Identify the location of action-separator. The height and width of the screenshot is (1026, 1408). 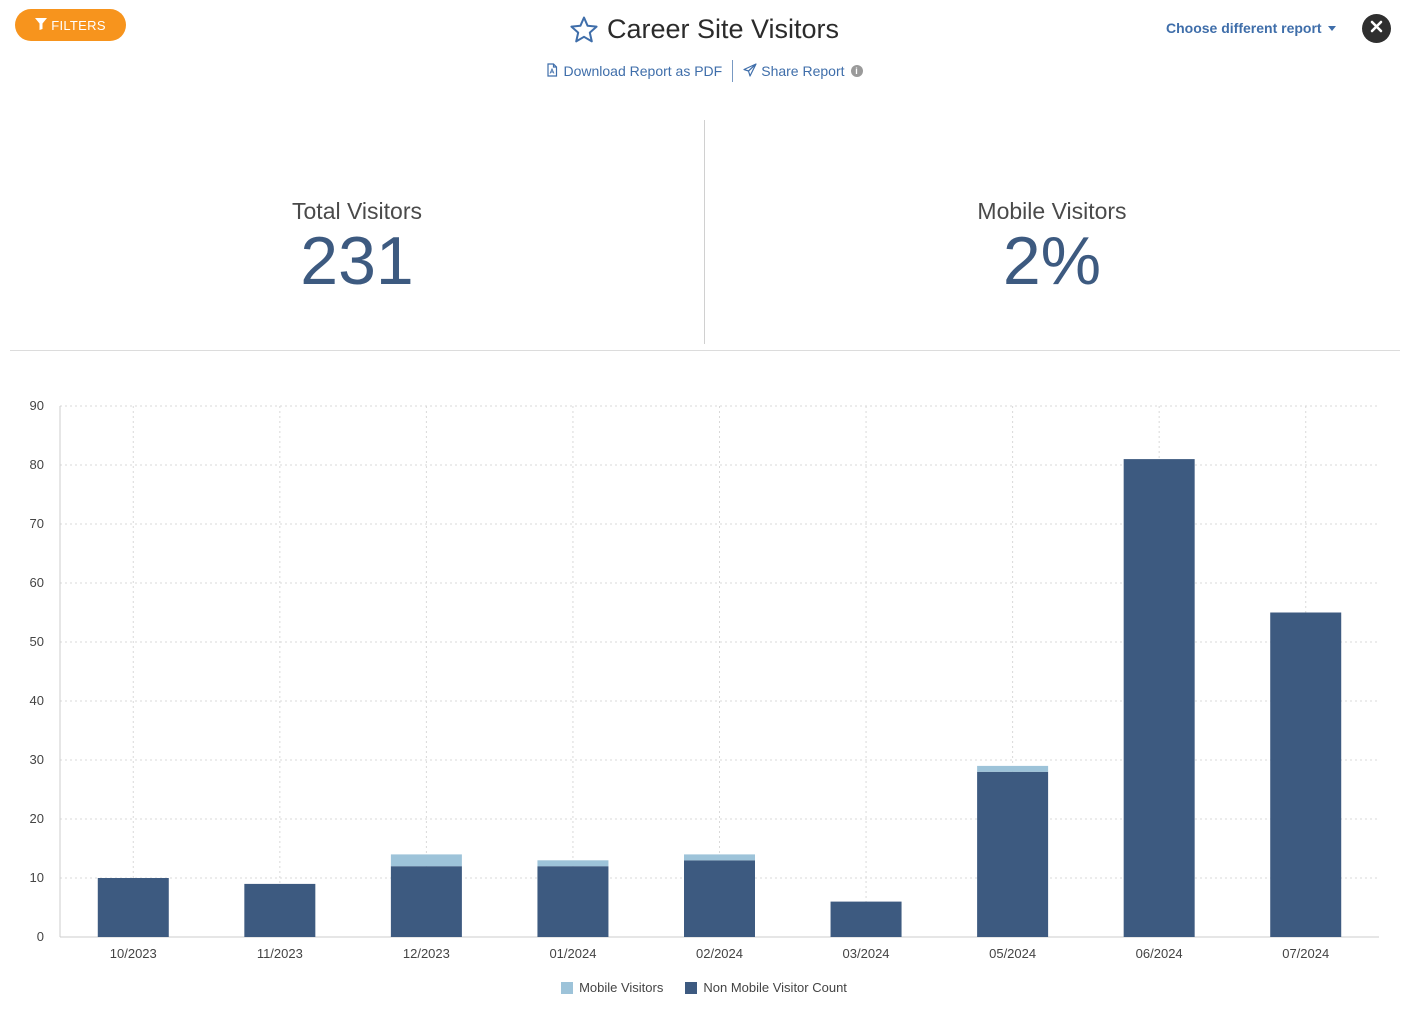
(733, 71).